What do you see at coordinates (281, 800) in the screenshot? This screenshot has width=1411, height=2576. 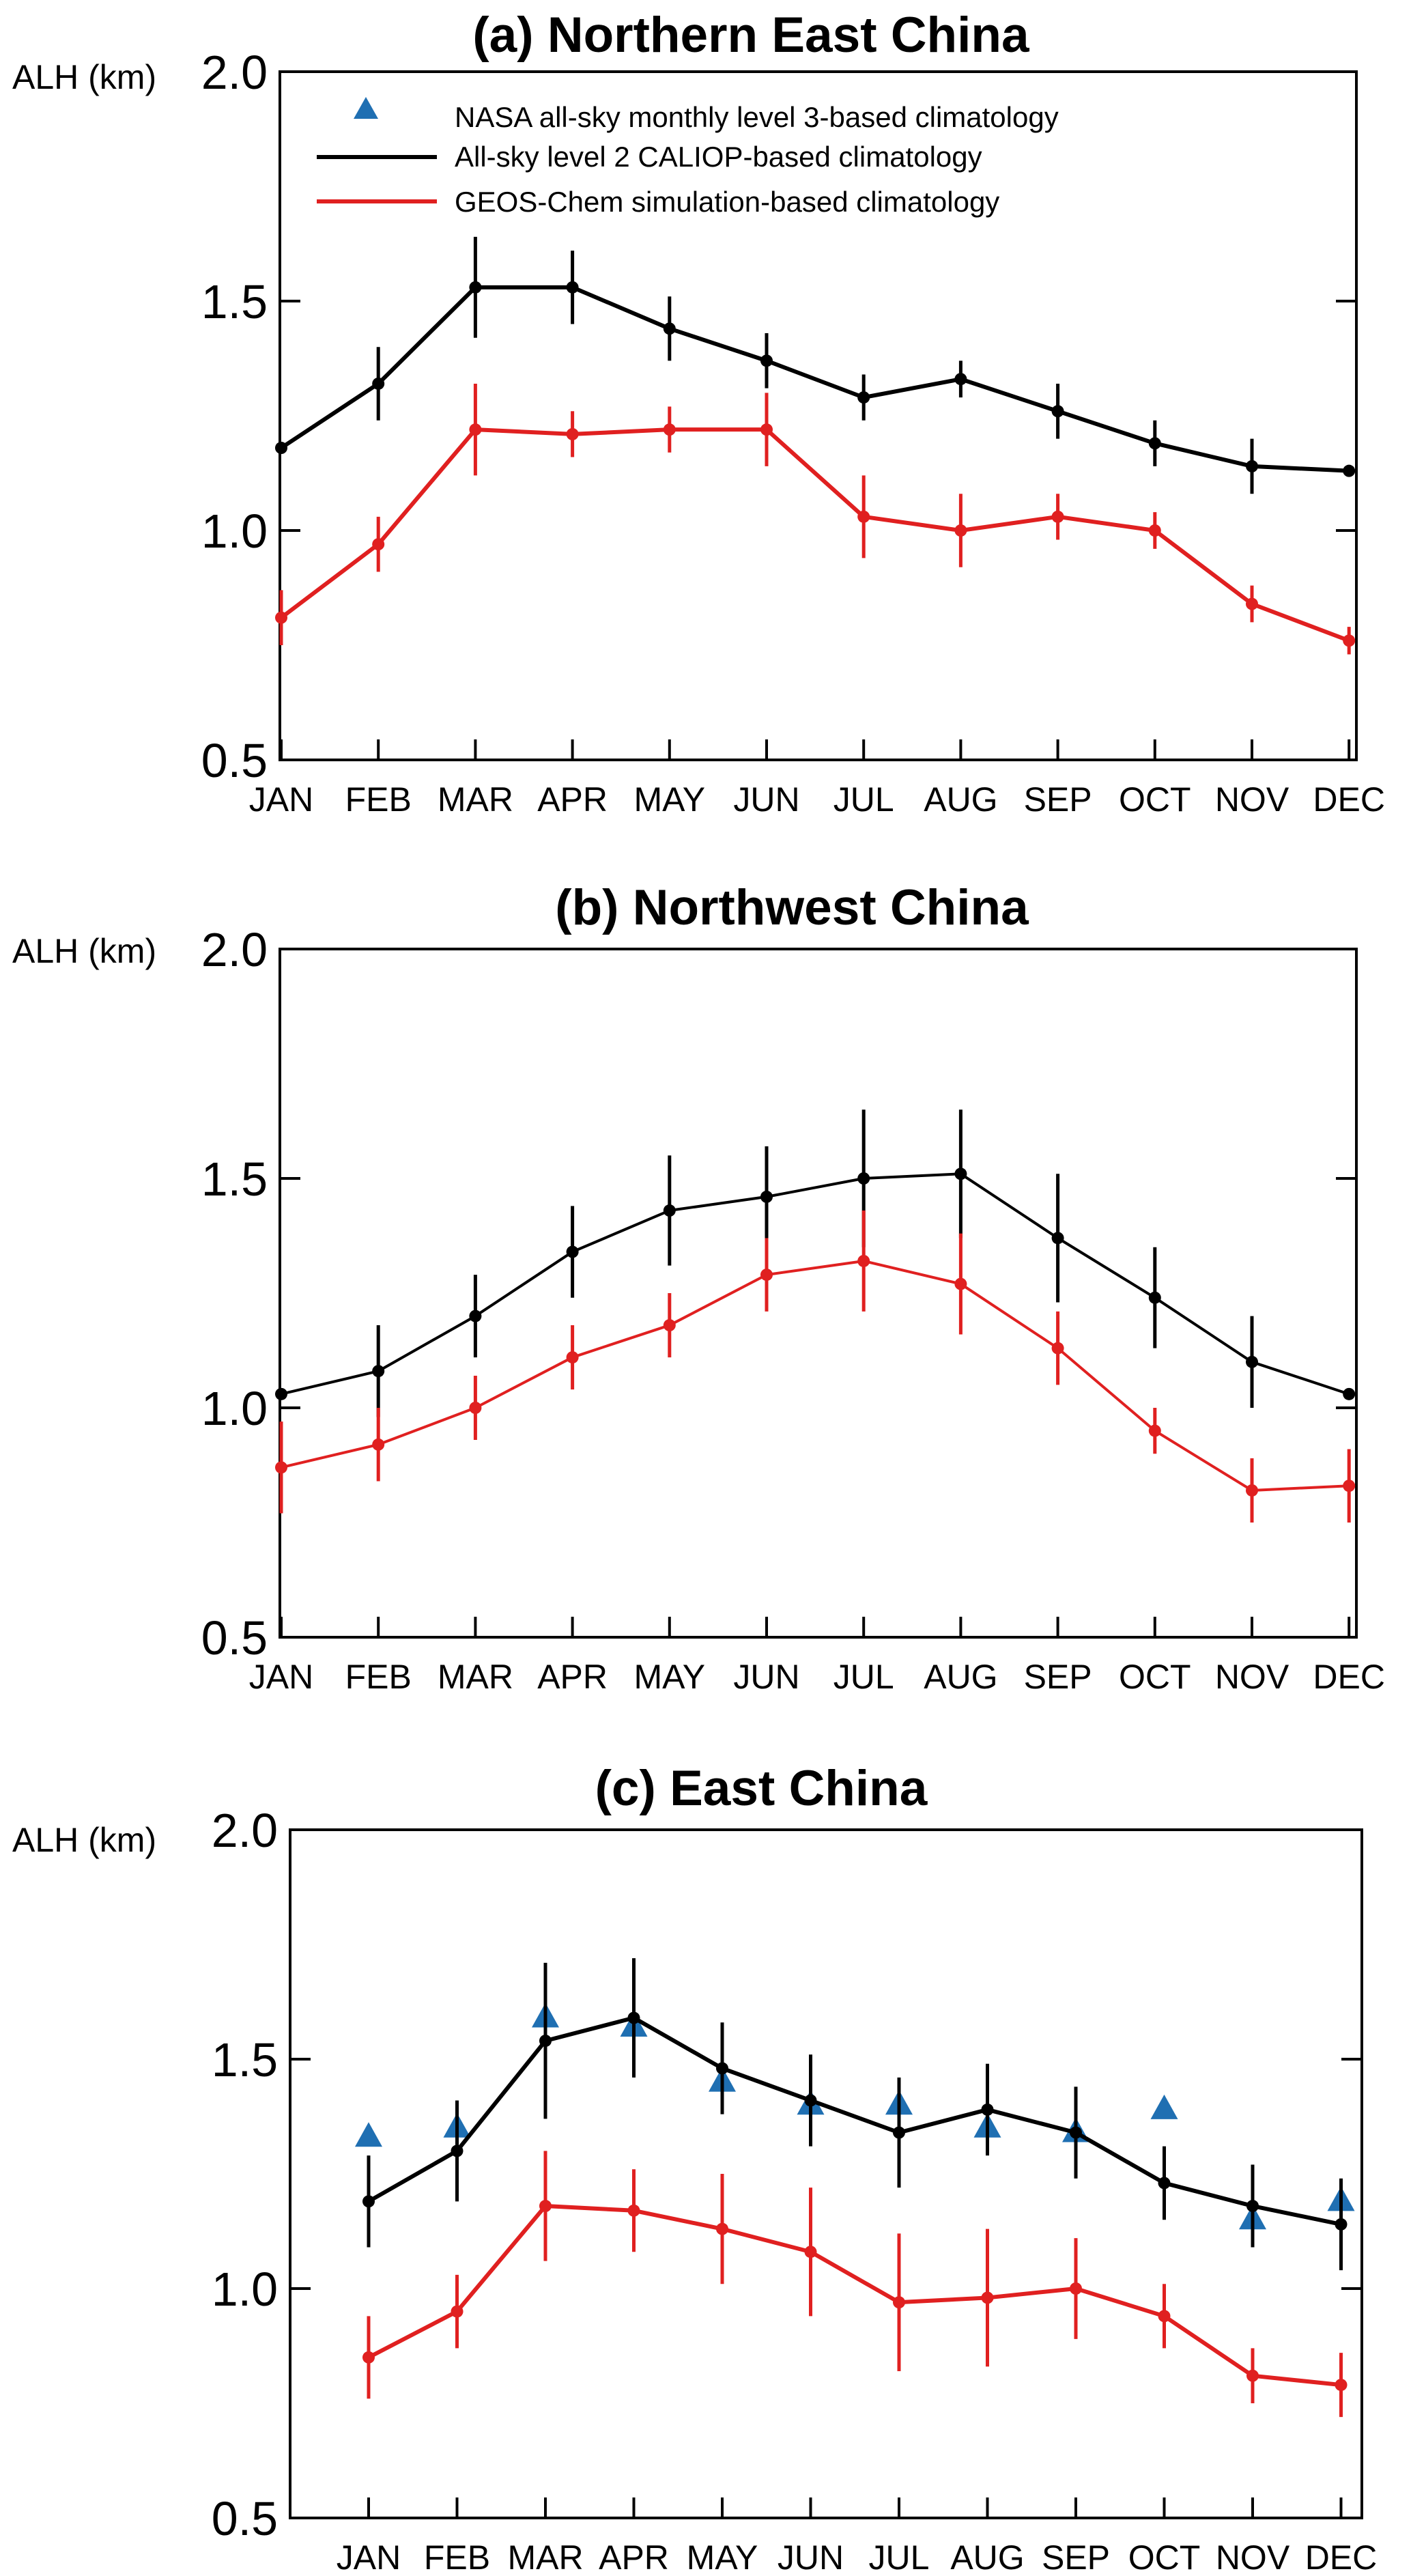 I see `x-tick-label: JAN` at bounding box center [281, 800].